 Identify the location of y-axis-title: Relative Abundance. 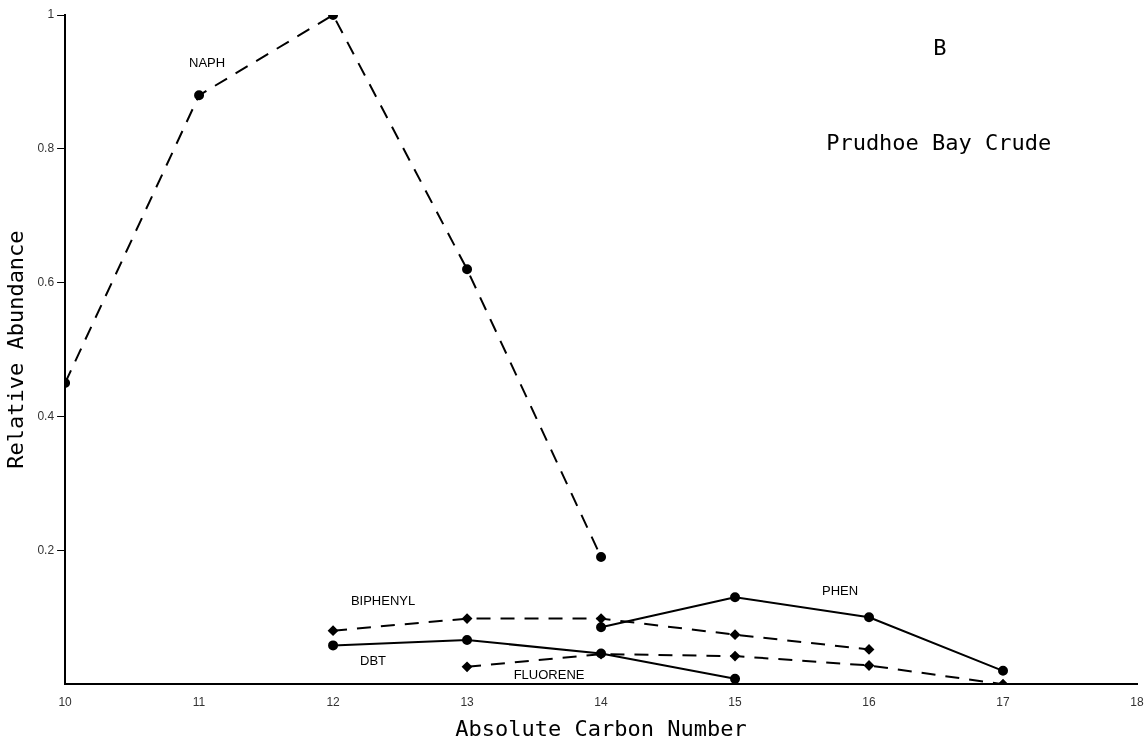
(15, 349).